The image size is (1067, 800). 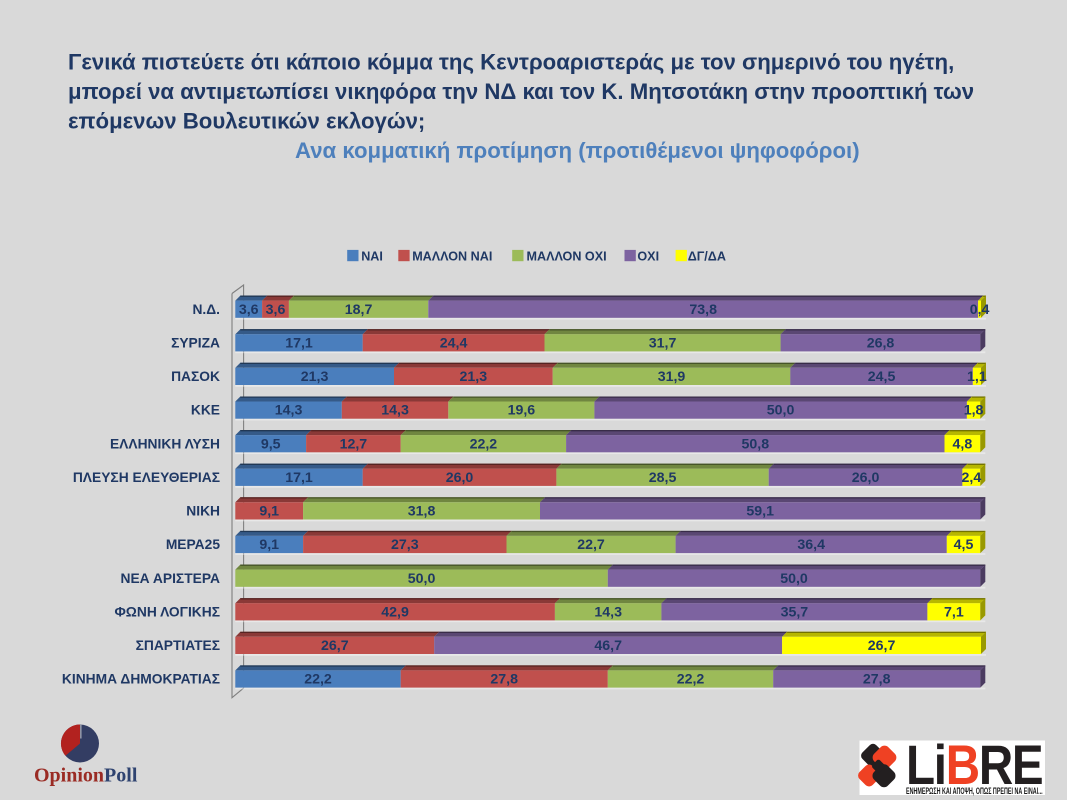 I want to click on svg-text: επόμενων Βουλευτικών εκλογών;, so click(x=246, y=121).